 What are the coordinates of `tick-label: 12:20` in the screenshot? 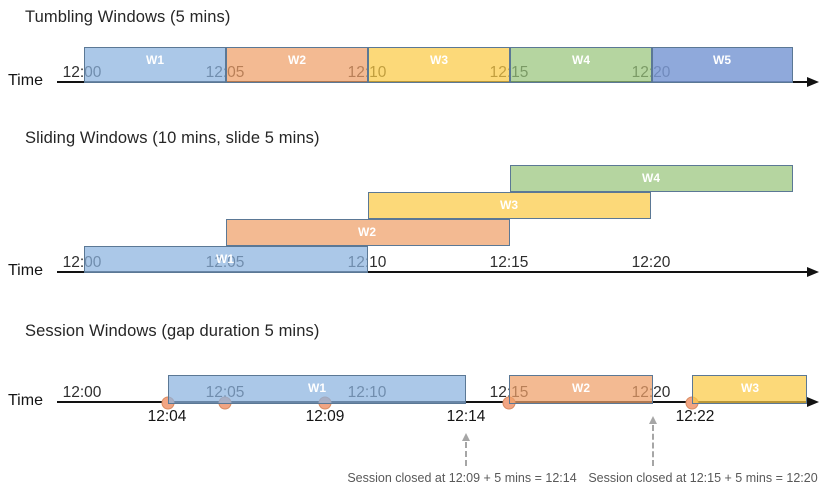 It's located at (651, 262).